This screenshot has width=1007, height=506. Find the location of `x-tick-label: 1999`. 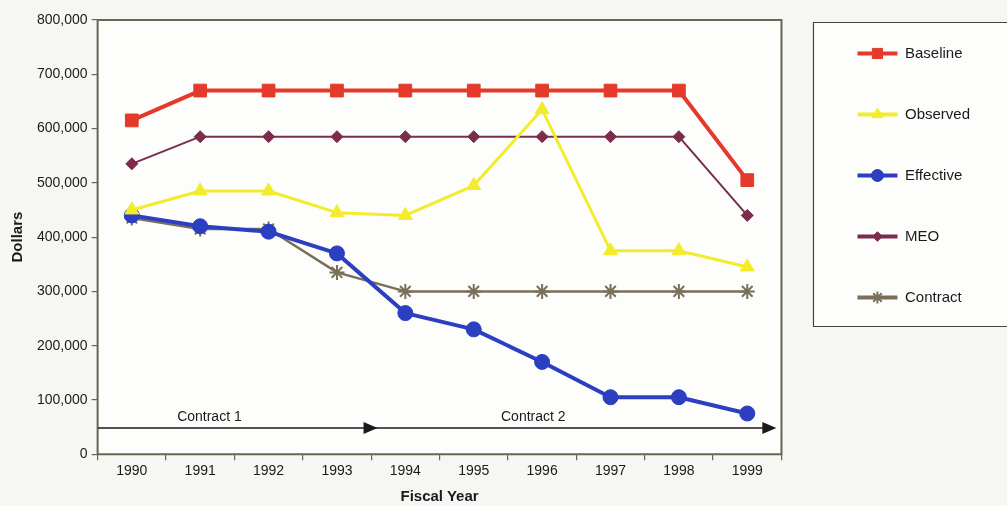

x-tick-label: 1999 is located at coordinates (747, 470).